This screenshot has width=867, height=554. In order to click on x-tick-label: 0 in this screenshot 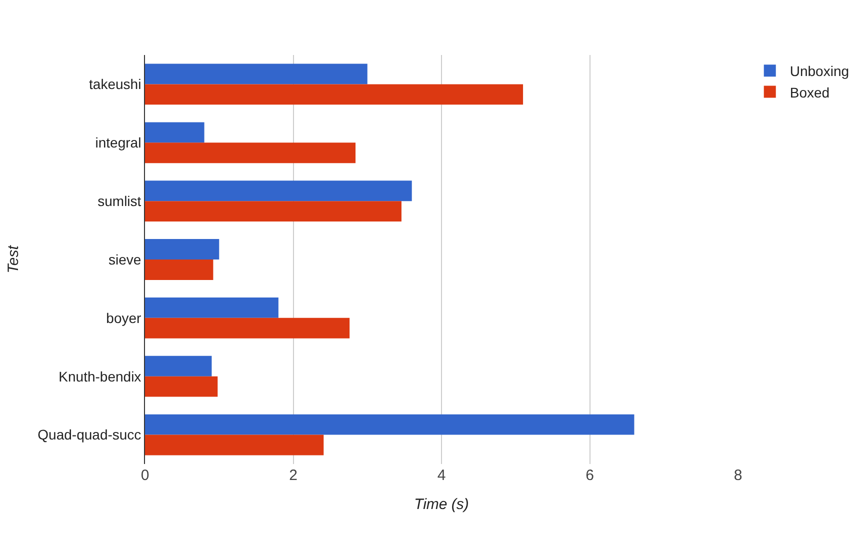, I will do `click(145, 475)`.